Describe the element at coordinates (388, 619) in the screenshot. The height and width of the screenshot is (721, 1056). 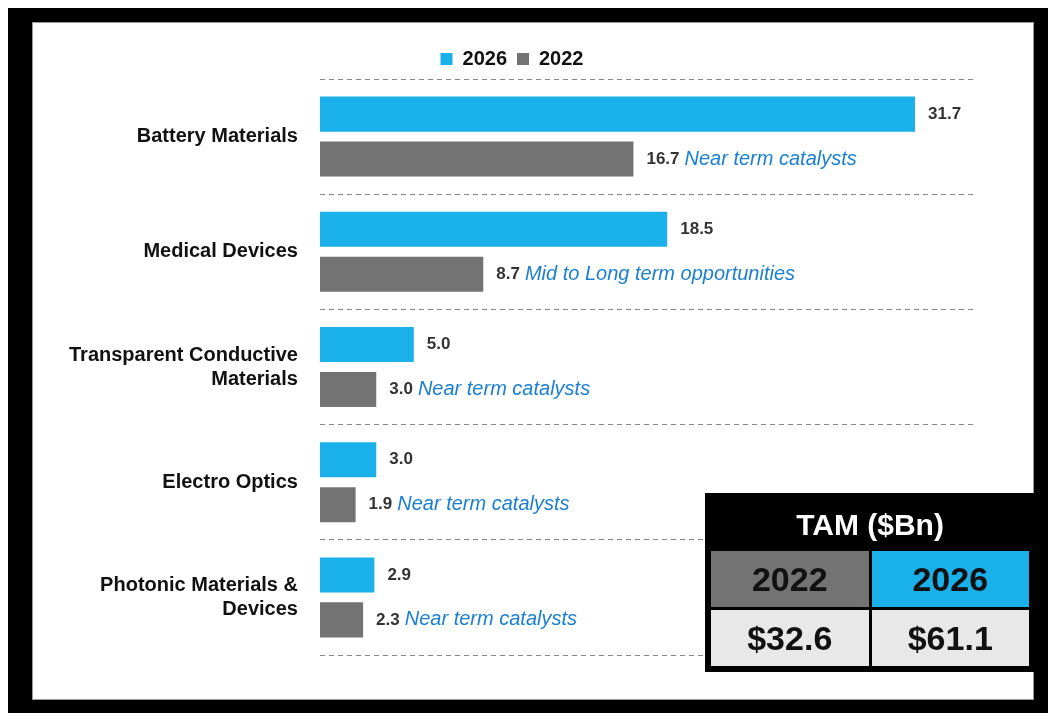
I see `data-label: 2.3` at that location.